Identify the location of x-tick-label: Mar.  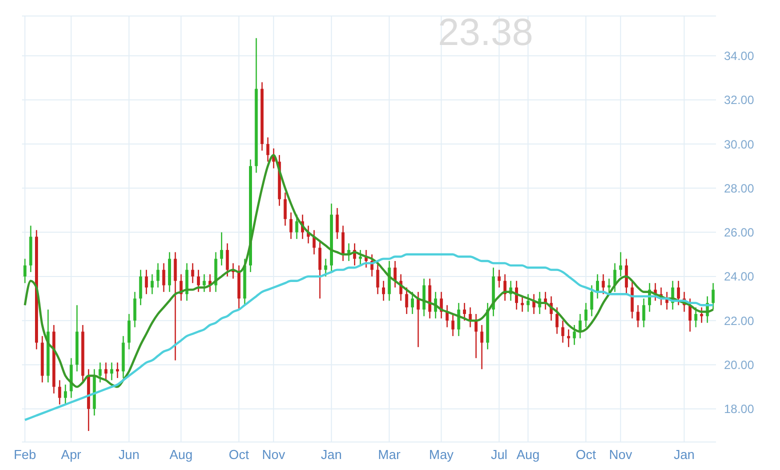
(390, 454).